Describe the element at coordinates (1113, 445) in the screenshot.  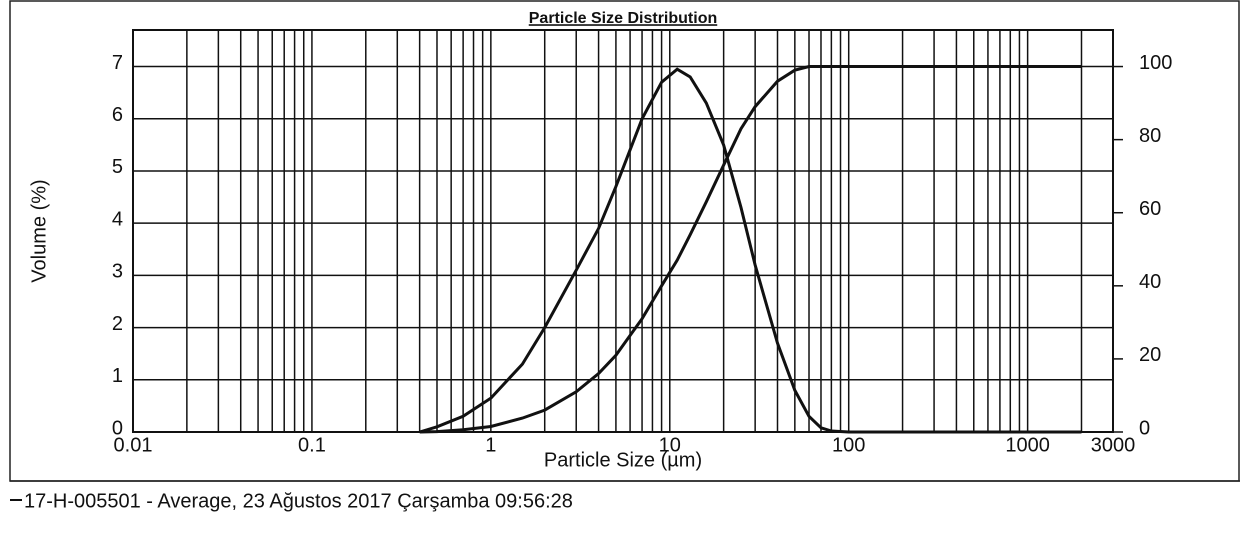
I see `x-tick-label: 3000` at that location.